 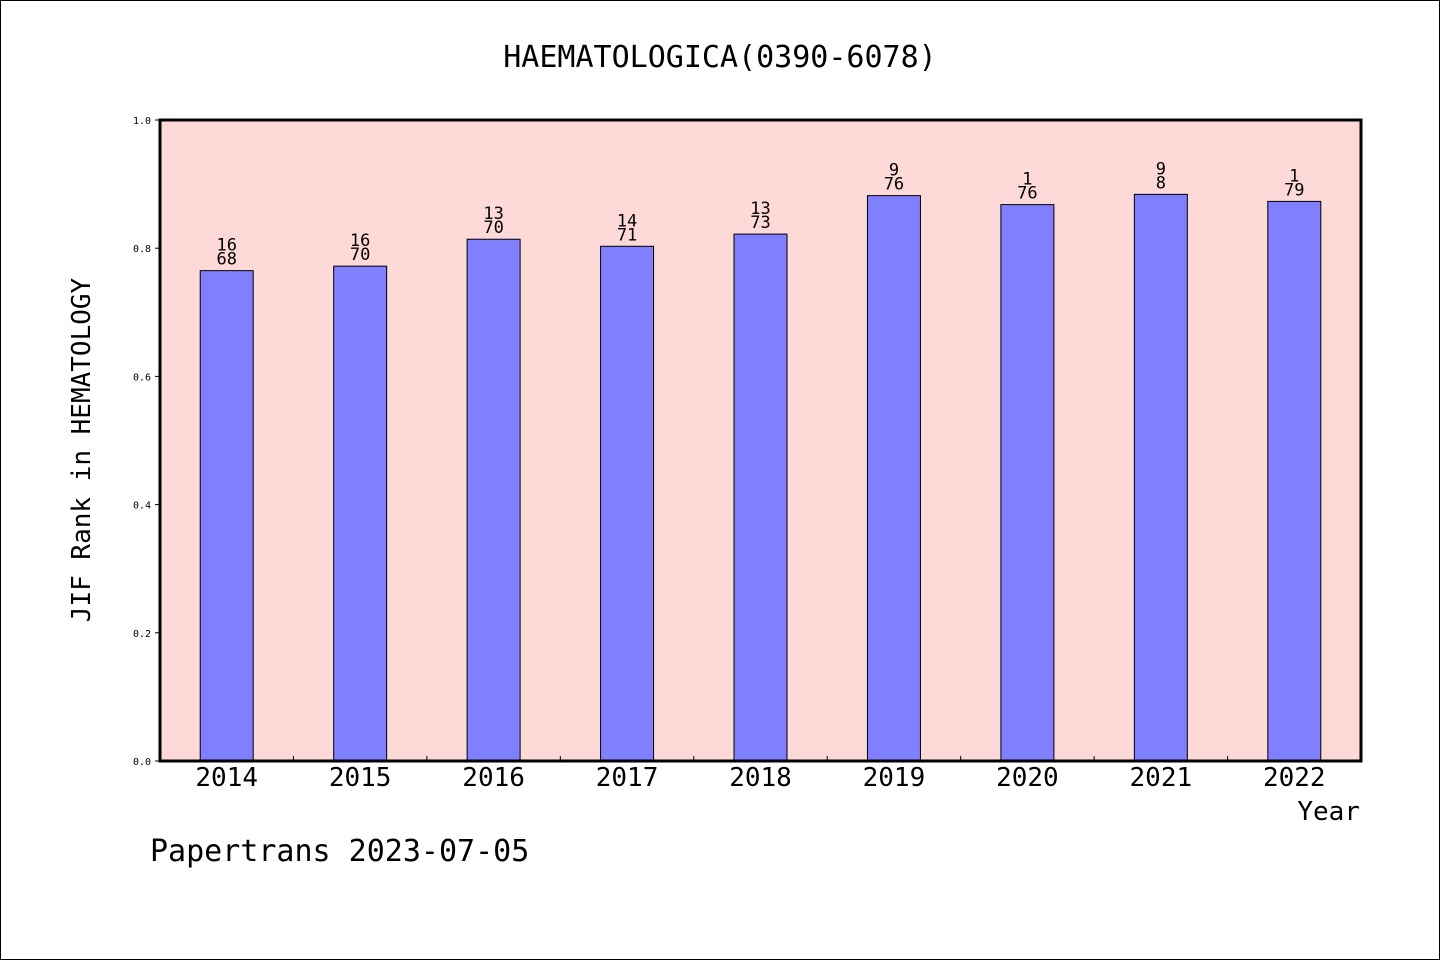 What do you see at coordinates (1294, 190) in the screenshot?
I see `bar-total-label: 79` at bounding box center [1294, 190].